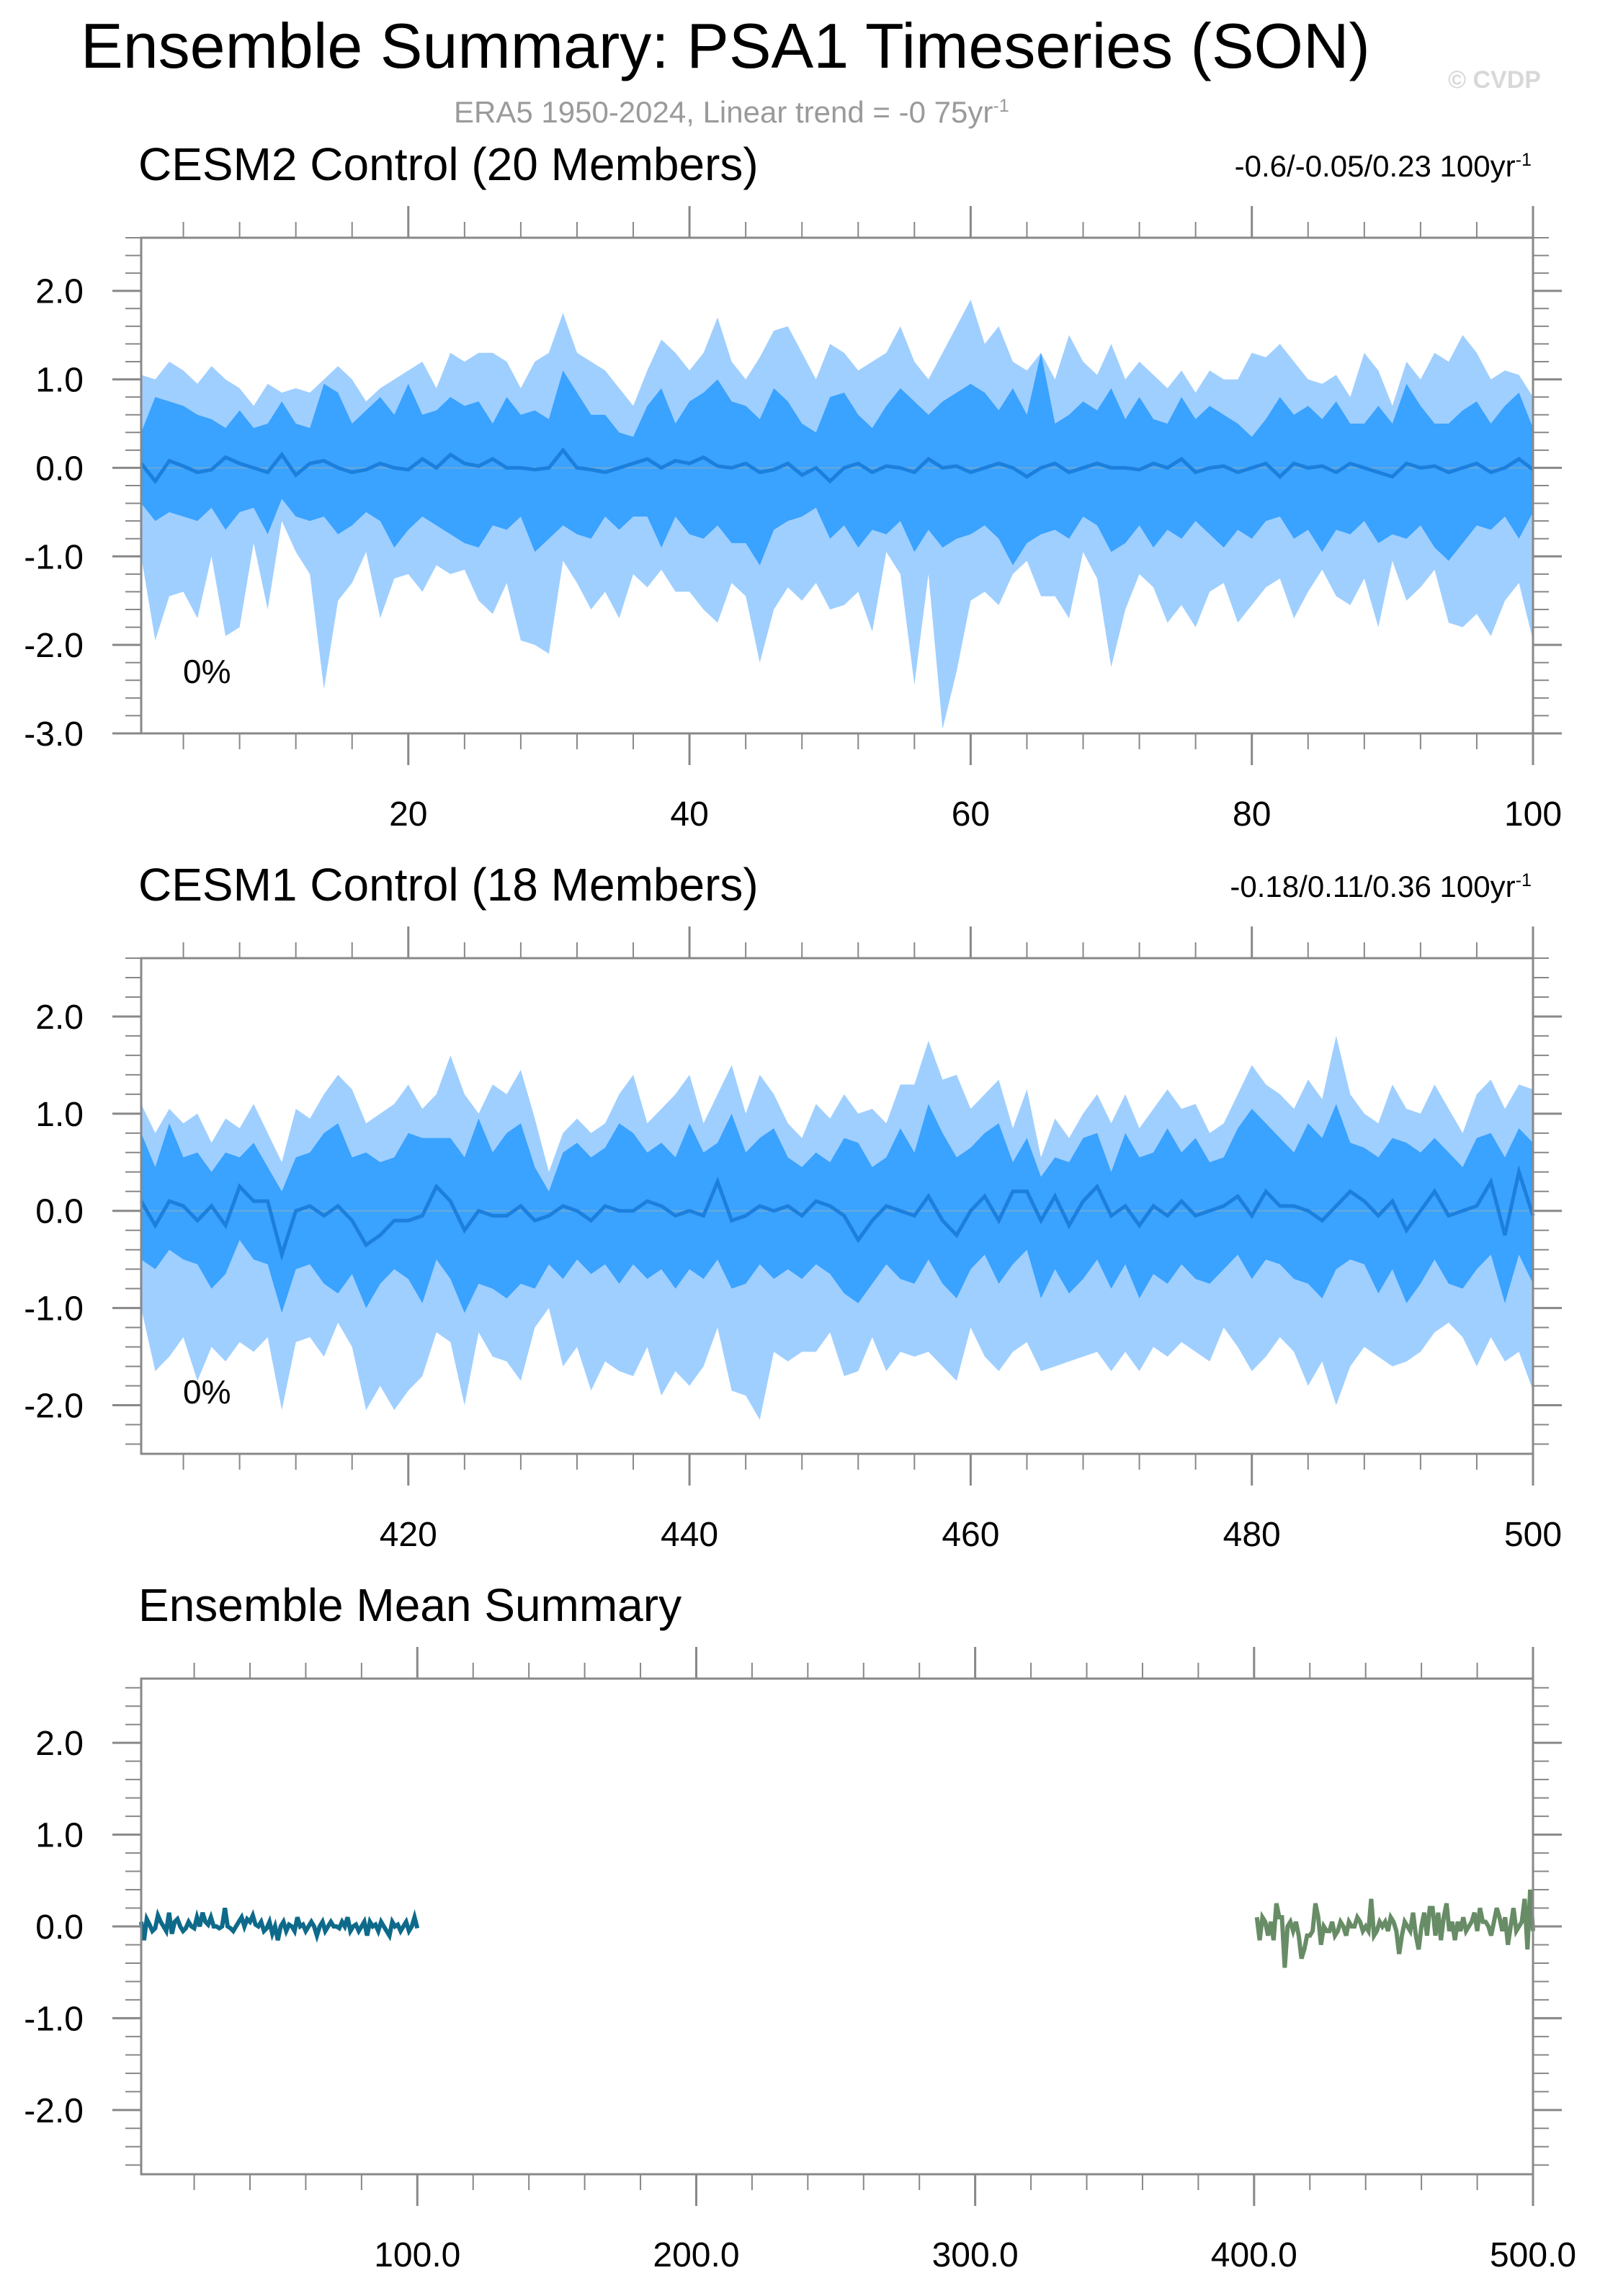  Describe the element at coordinates (1254, 2255) in the screenshot. I see `x-tick-label: 400.0` at that location.